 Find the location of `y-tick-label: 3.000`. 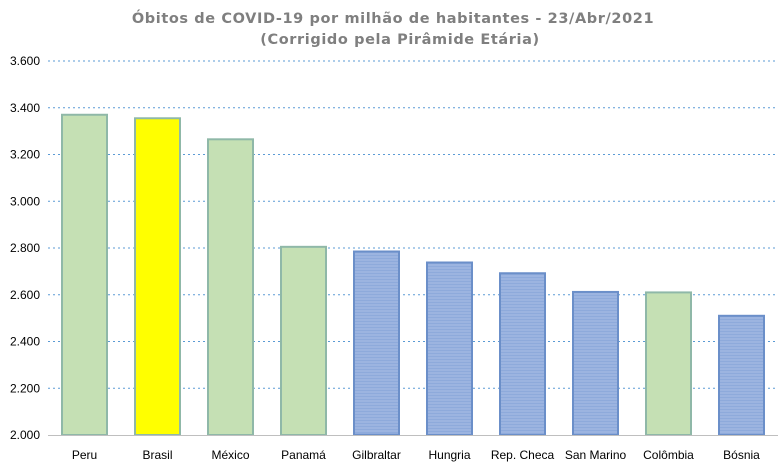

y-tick-label: 3.000 is located at coordinates (25, 201).